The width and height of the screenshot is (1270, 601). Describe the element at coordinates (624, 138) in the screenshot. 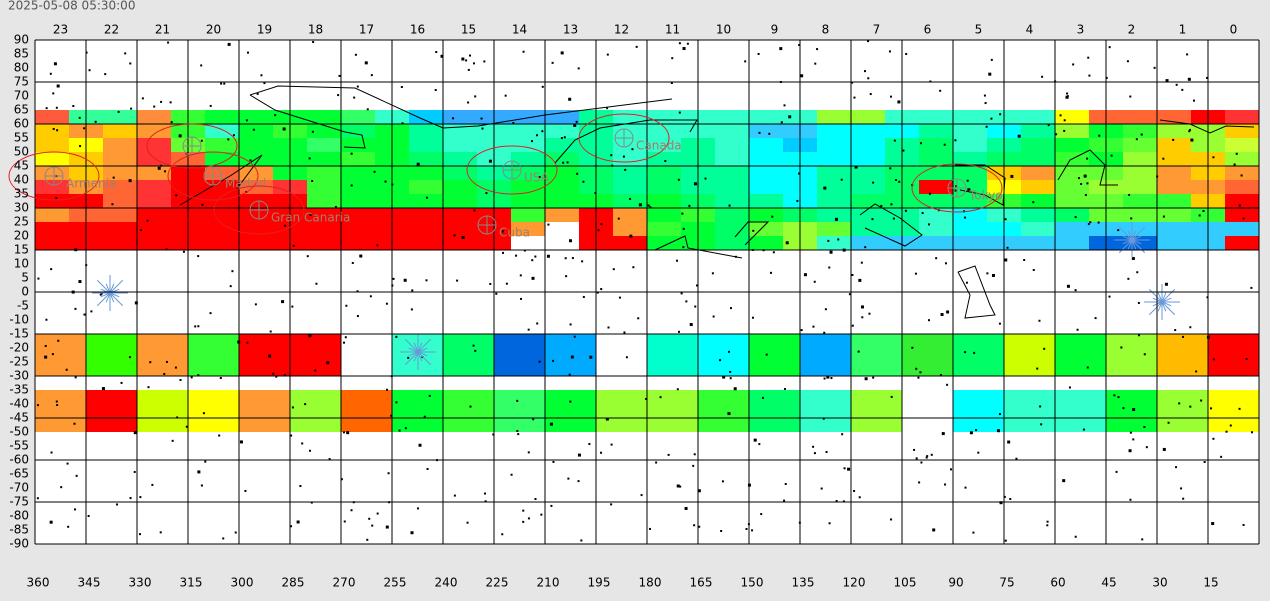

I see `location-crosshair` at that location.